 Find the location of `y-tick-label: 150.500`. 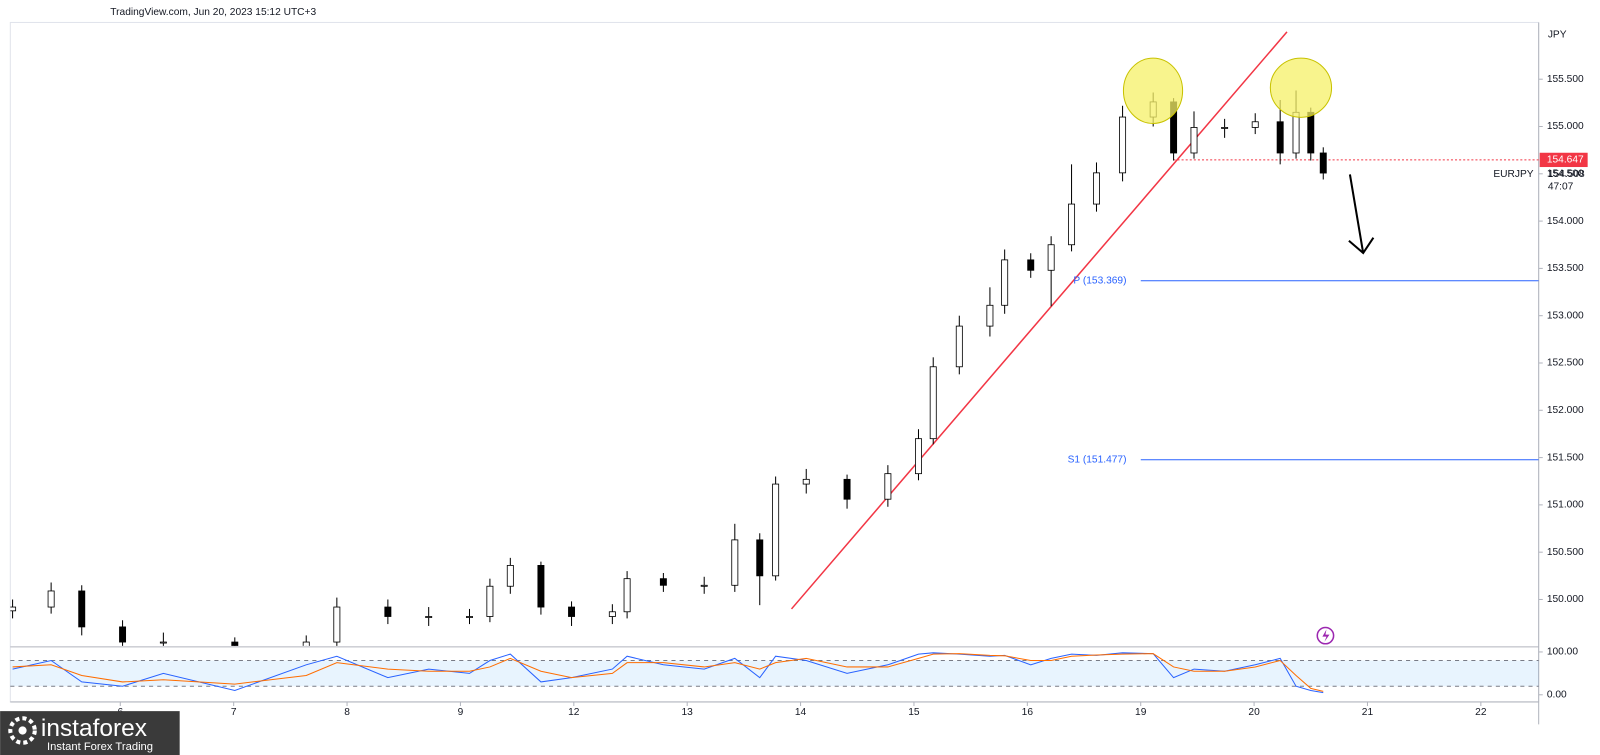

y-tick-label: 150.500 is located at coordinates (1565, 552).